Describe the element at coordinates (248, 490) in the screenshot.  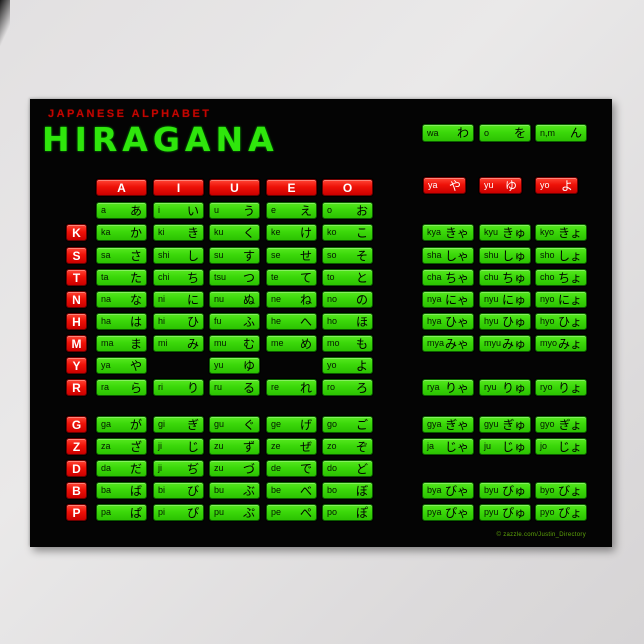
I see `kana-cell-bu-kana: ぶ` at that location.